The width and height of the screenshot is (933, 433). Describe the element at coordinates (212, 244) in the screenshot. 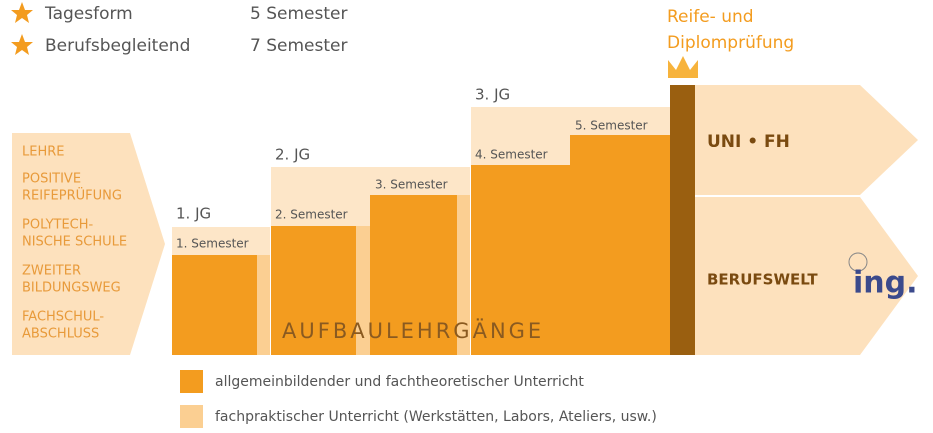

I see `semester-label: 1. Semester` at that location.